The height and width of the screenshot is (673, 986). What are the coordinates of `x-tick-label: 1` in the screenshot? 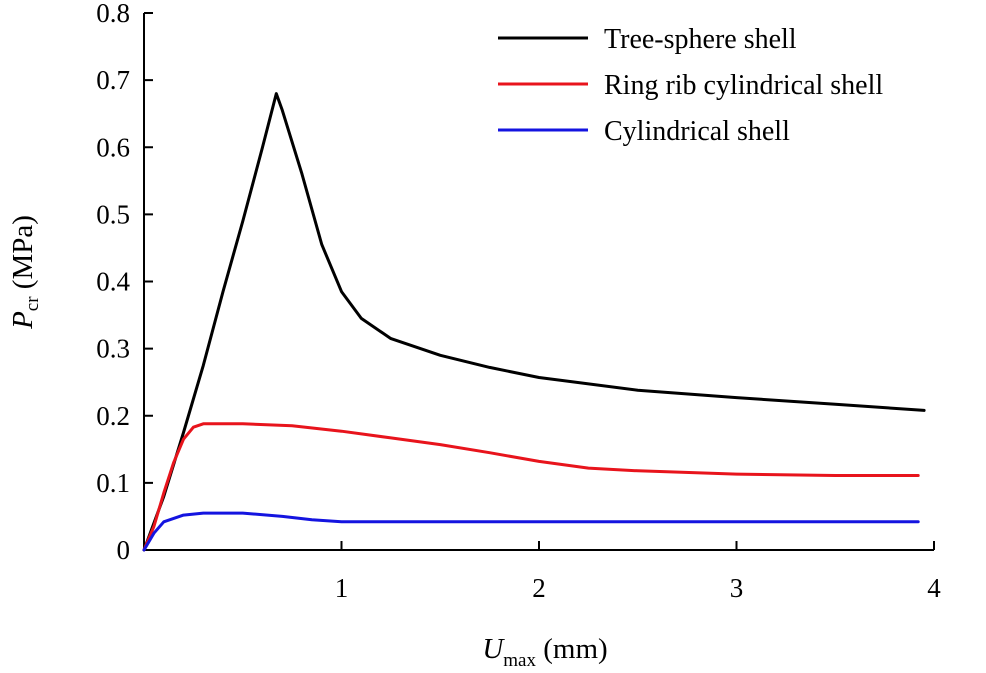 It's located at (342, 588).